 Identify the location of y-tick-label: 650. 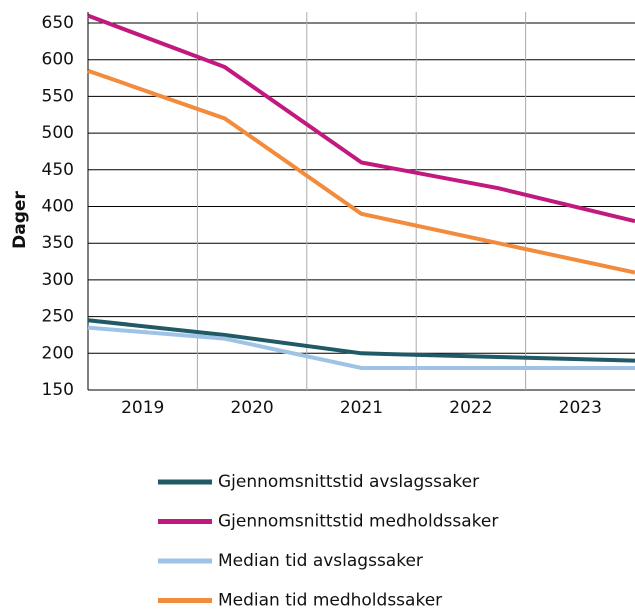
(58, 23).